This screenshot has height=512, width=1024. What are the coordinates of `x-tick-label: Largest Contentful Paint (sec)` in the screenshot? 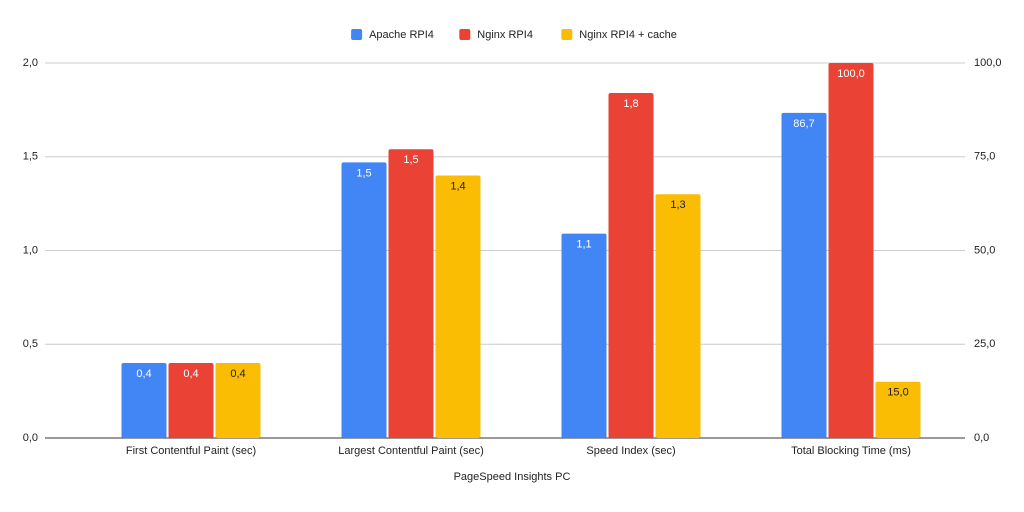 It's located at (411, 451).